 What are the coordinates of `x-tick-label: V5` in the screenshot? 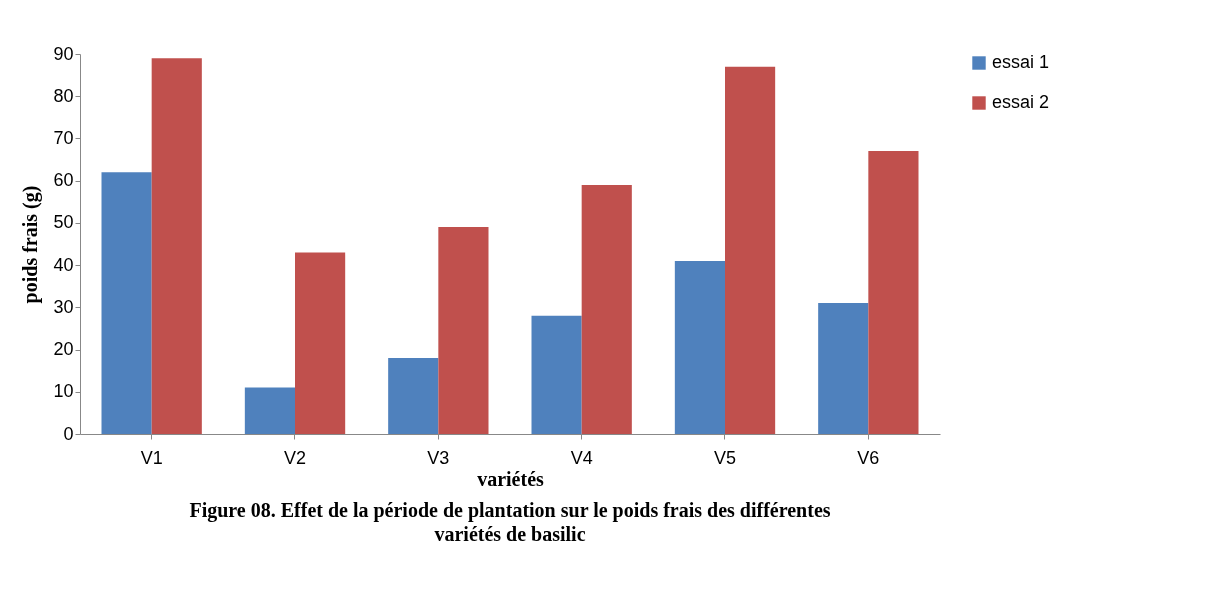 It's located at (725, 457).